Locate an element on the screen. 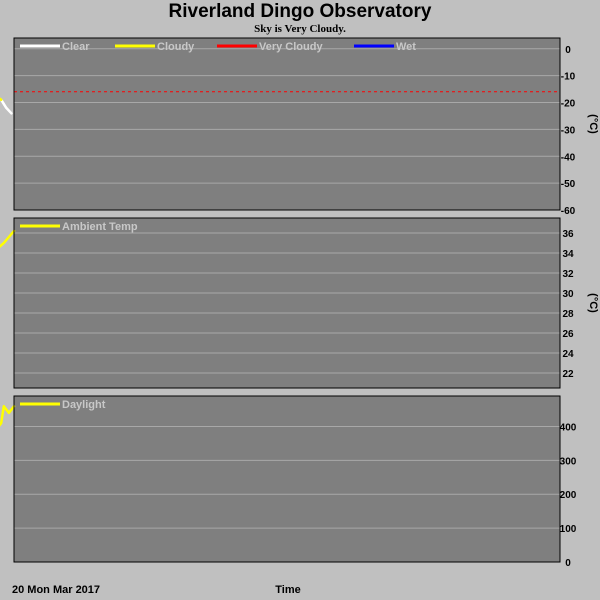  daylight-ytick-label: 100 is located at coordinates (568, 529).